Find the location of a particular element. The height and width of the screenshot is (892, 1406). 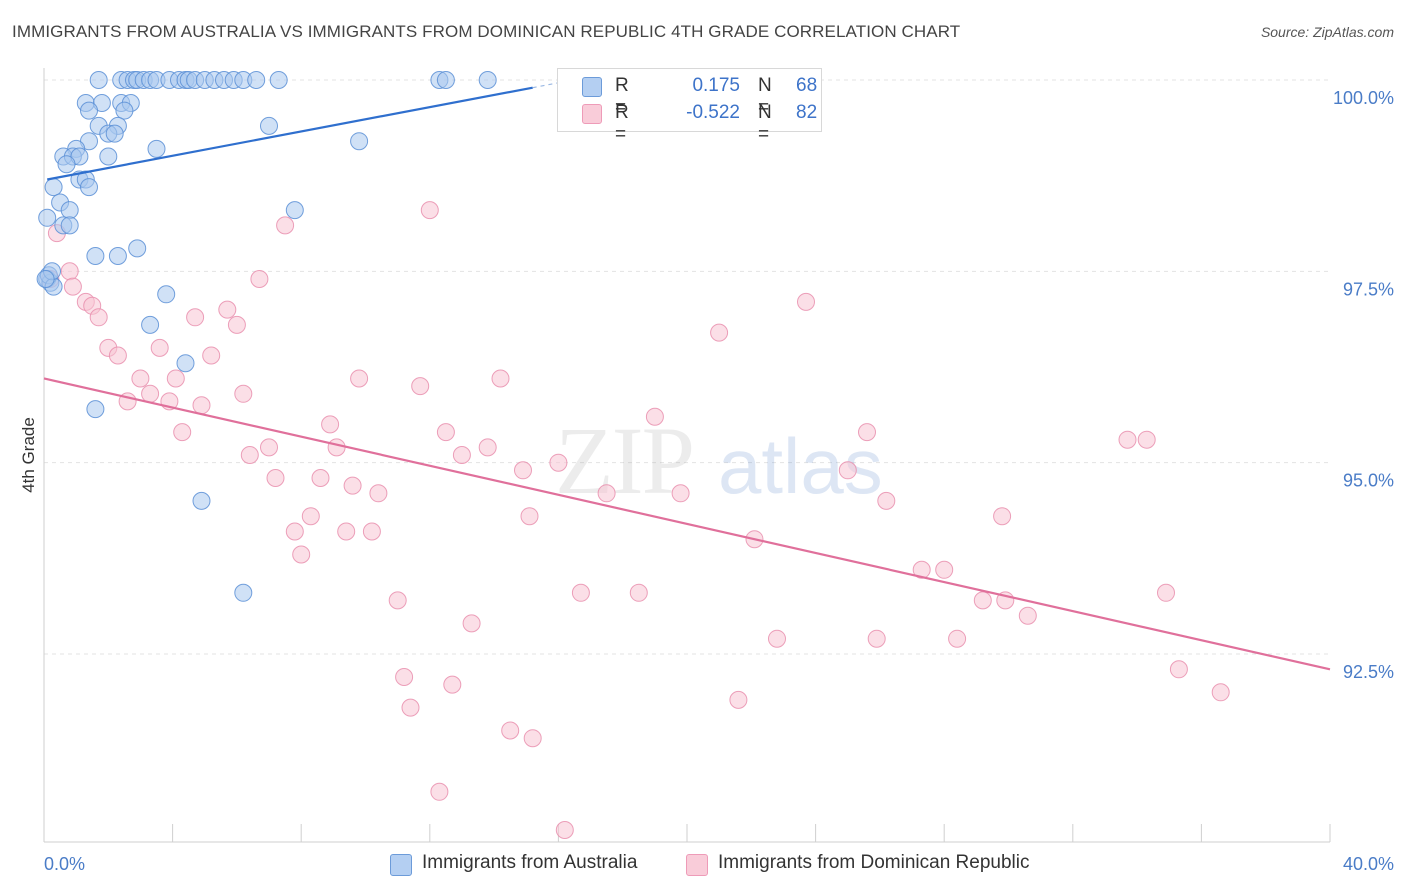

correlation-legend: R = 0.175 N = 68 R = -0.522 N = 82 is located at coordinates (689, 106).